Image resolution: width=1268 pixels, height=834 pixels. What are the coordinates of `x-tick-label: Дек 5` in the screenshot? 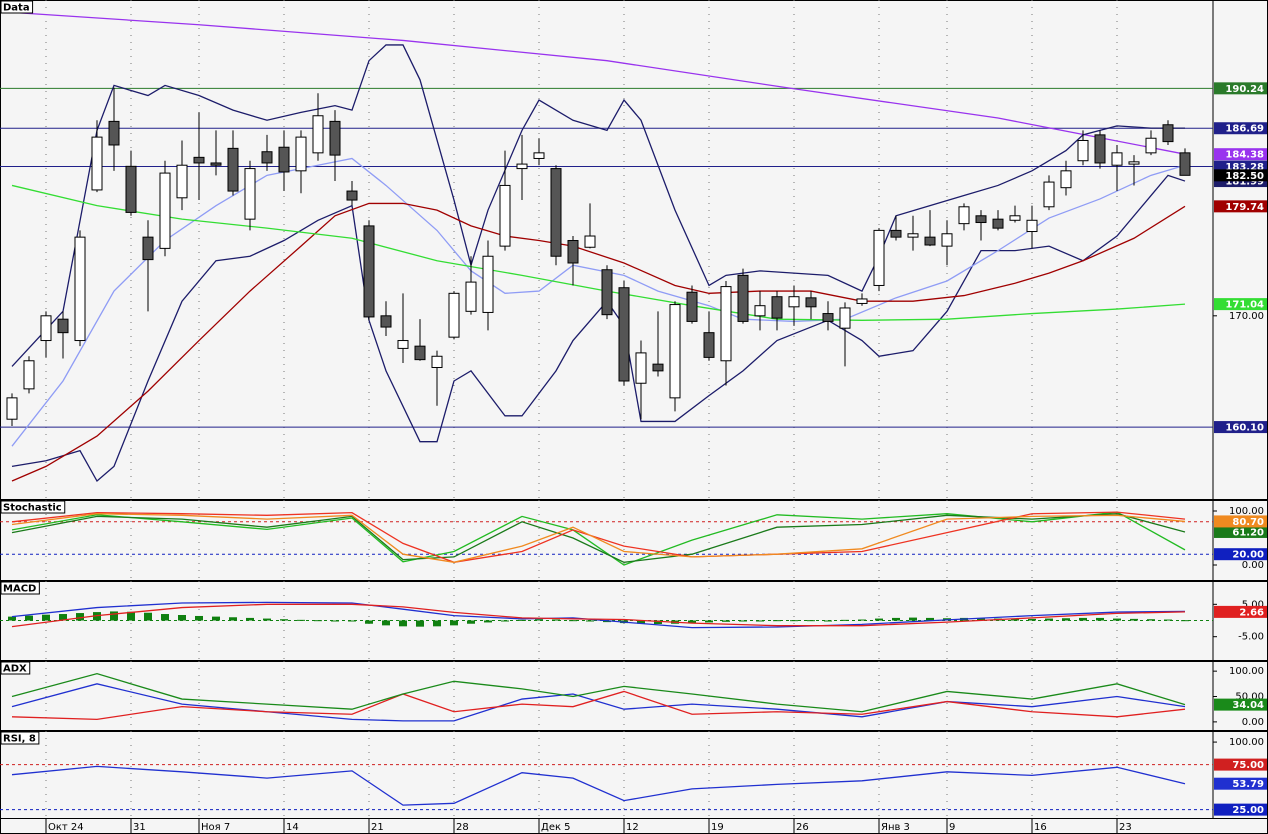 It's located at (556, 827).